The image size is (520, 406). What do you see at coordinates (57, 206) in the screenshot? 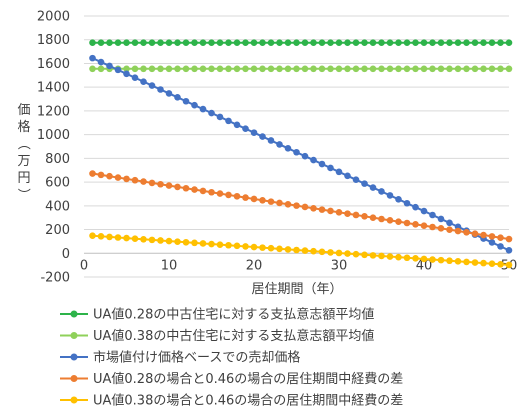
I see `y-tick-label: 400` at bounding box center [57, 206].